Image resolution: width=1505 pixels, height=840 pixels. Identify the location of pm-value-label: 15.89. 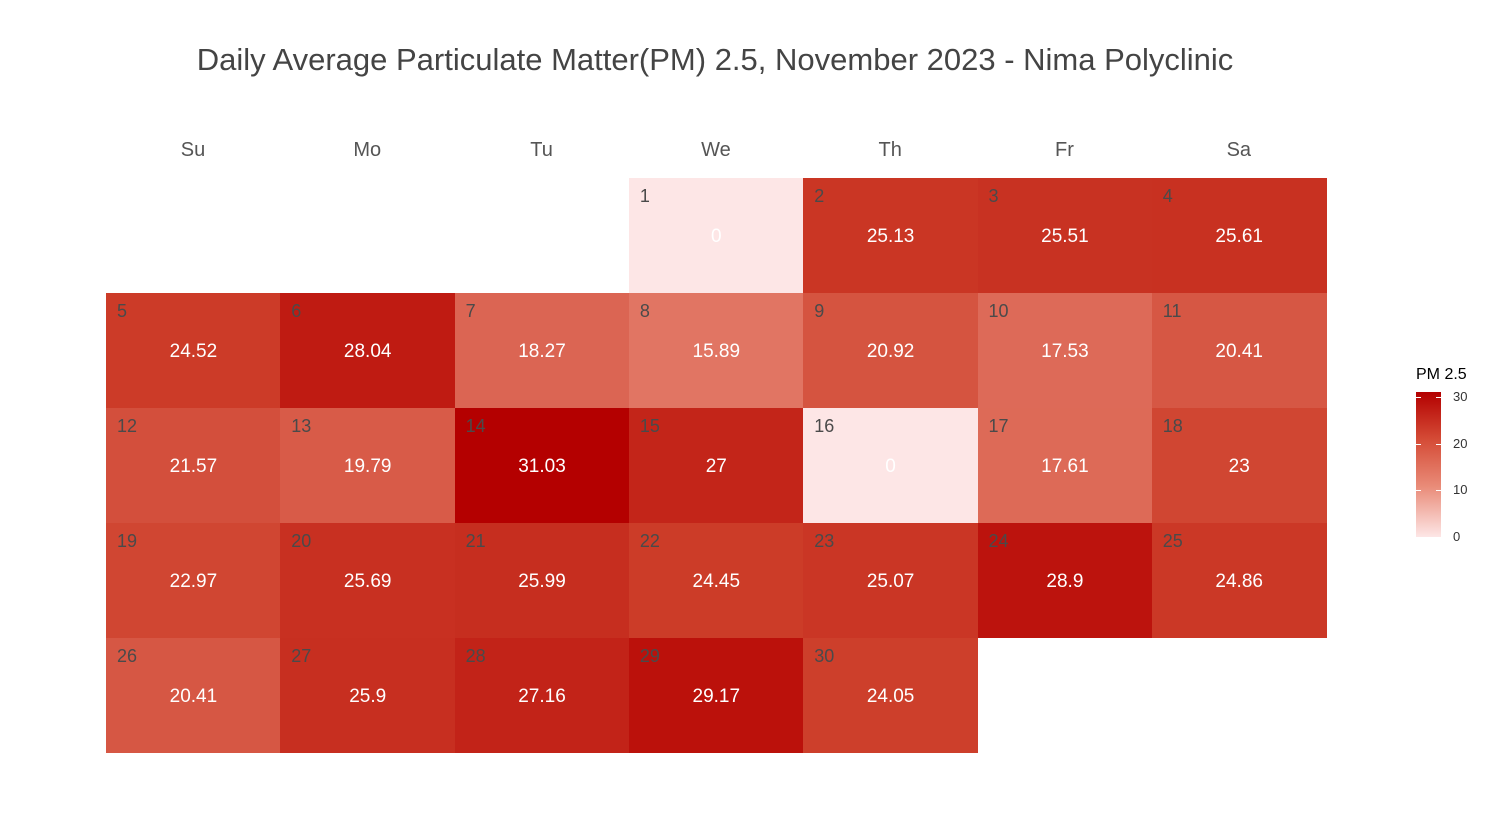
(716, 351).